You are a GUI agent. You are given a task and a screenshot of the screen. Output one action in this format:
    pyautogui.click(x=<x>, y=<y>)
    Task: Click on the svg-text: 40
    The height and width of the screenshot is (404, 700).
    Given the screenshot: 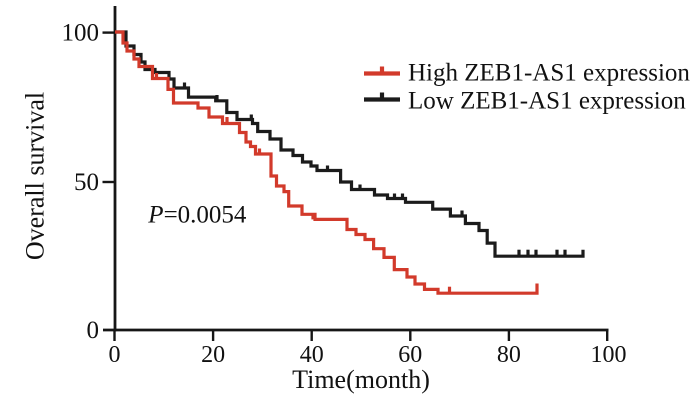 What is the action you would take?
    pyautogui.click(x=312, y=355)
    